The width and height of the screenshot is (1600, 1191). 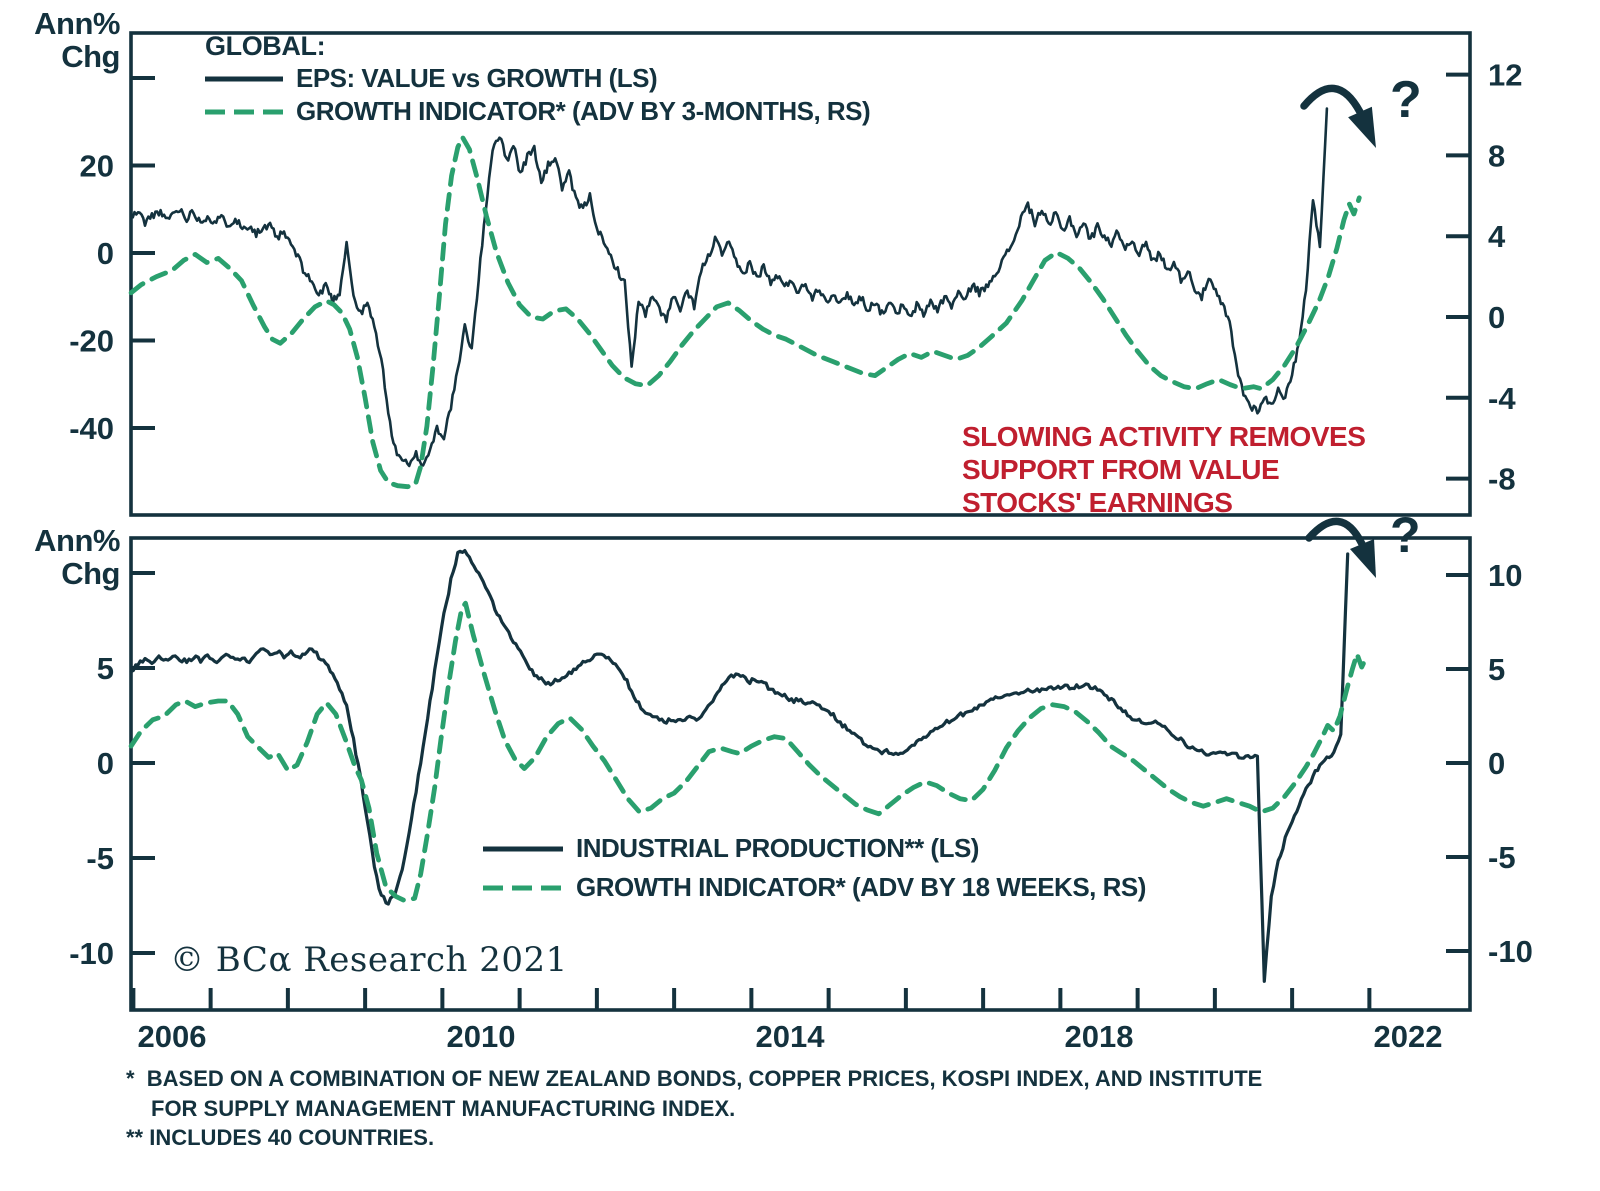 What do you see at coordinates (97, 166) in the screenshot?
I see `top-panel-left-tick-label: 20` at bounding box center [97, 166].